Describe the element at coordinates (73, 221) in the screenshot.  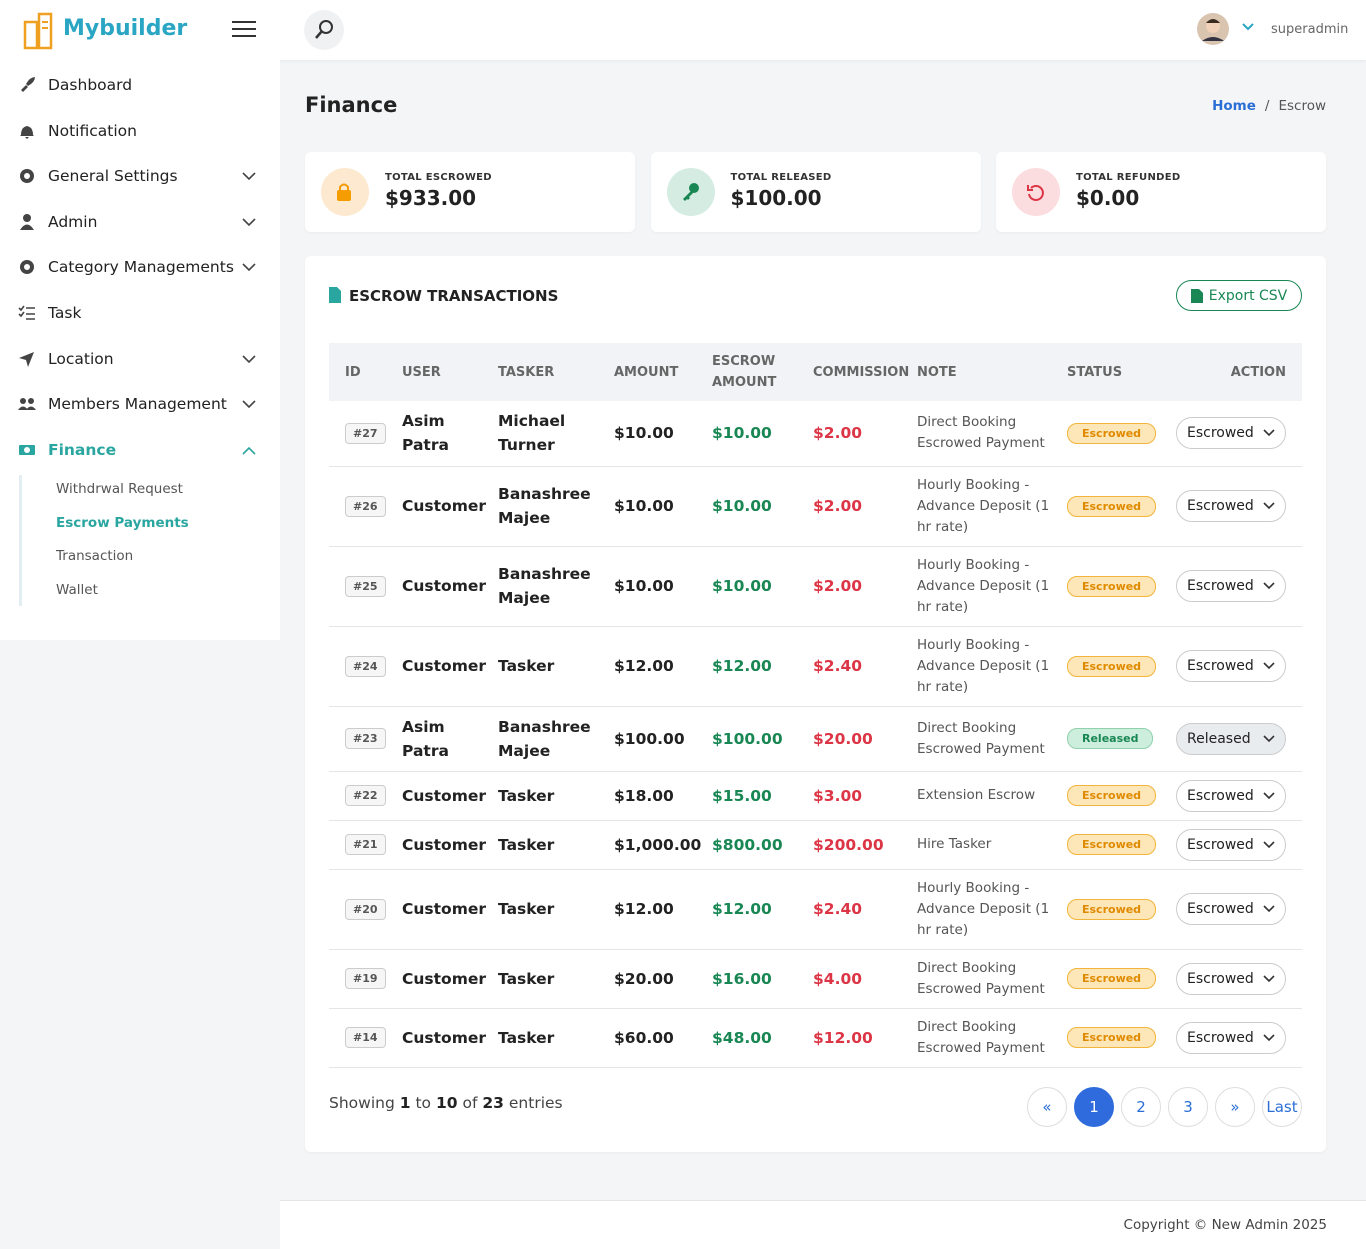
I see `nav-label: Admin` at that location.